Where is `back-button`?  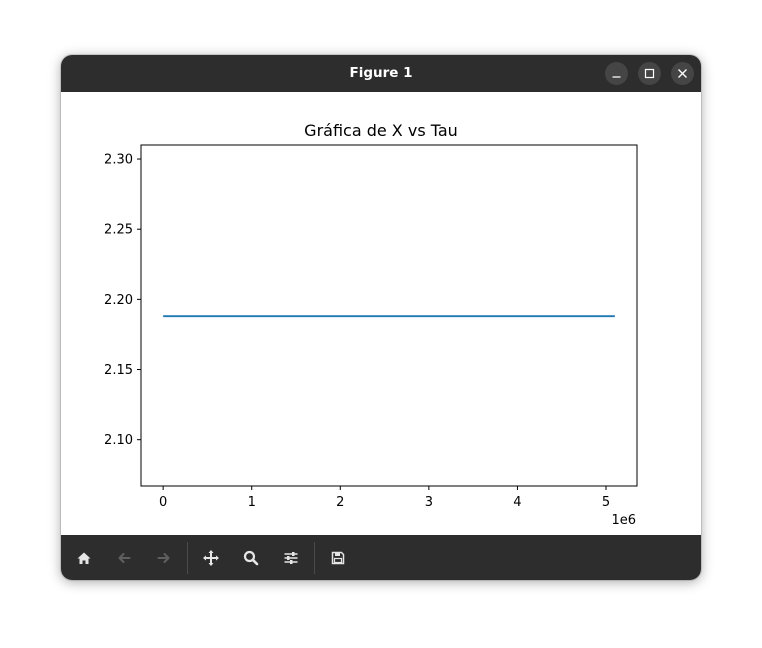
back-button is located at coordinates (124, 558).